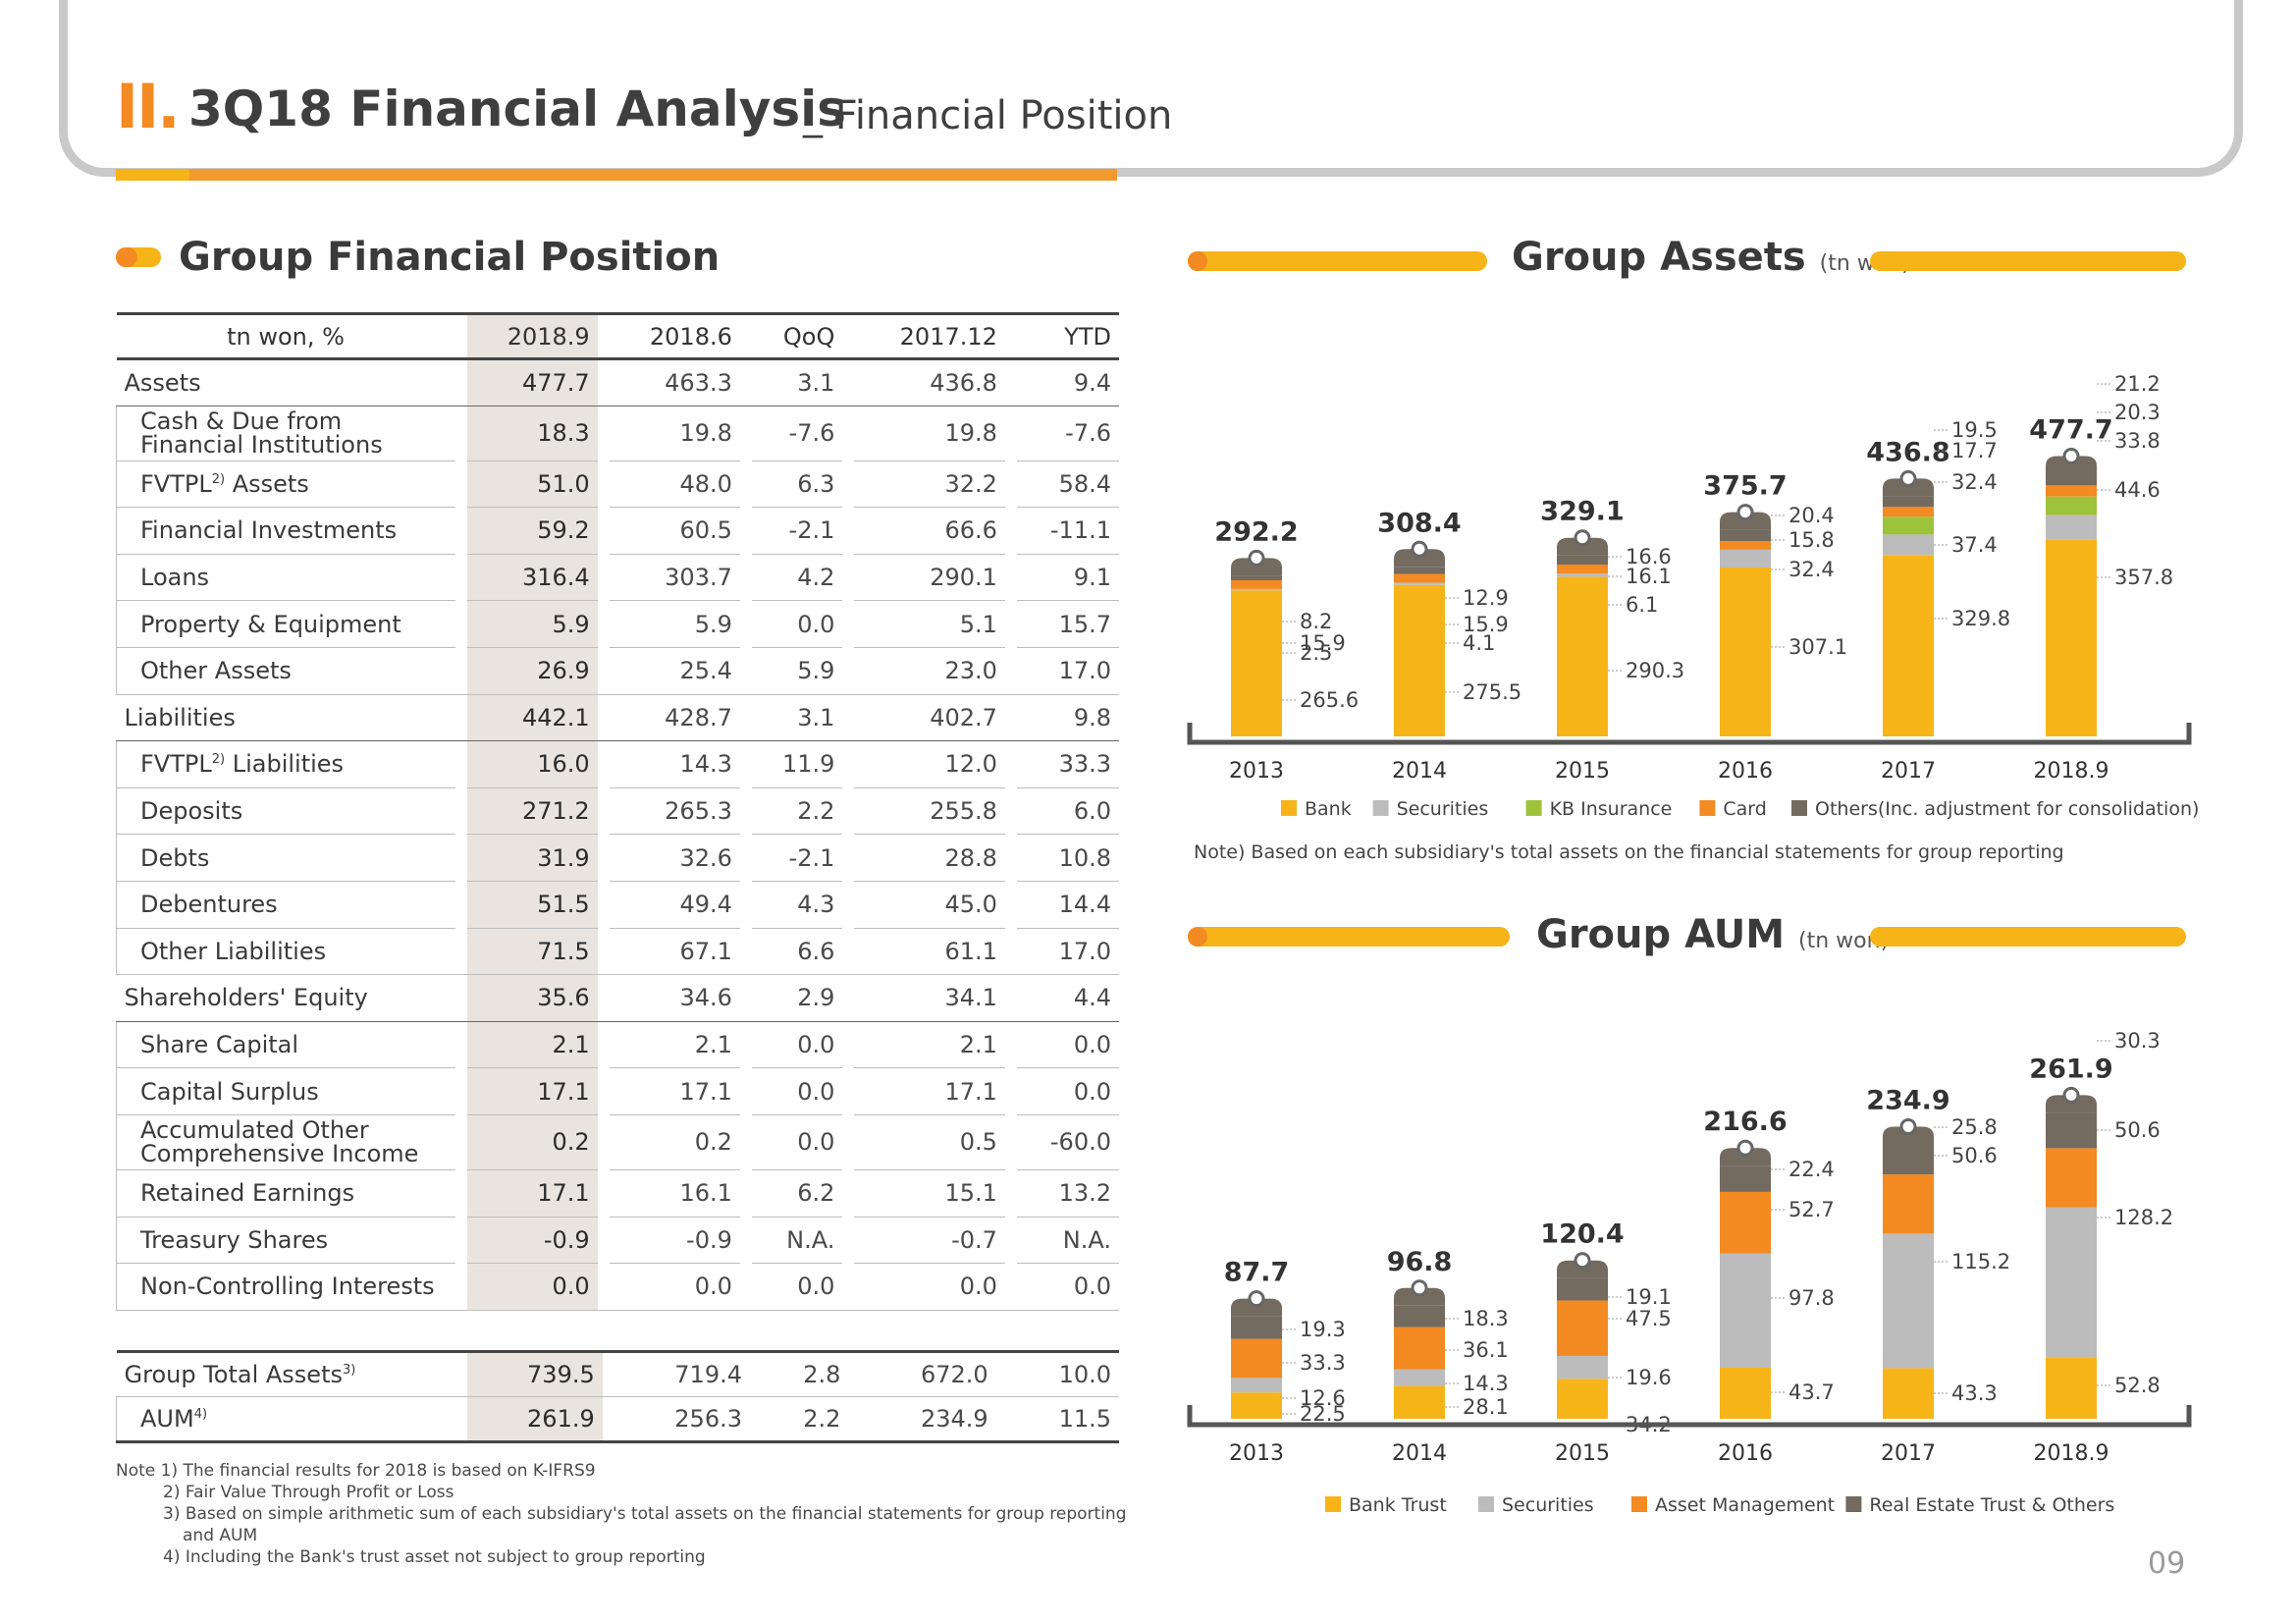  Describe the element at coordinates (797, 382) in the screenshot. I see `table-cell: 3.1` at that location.